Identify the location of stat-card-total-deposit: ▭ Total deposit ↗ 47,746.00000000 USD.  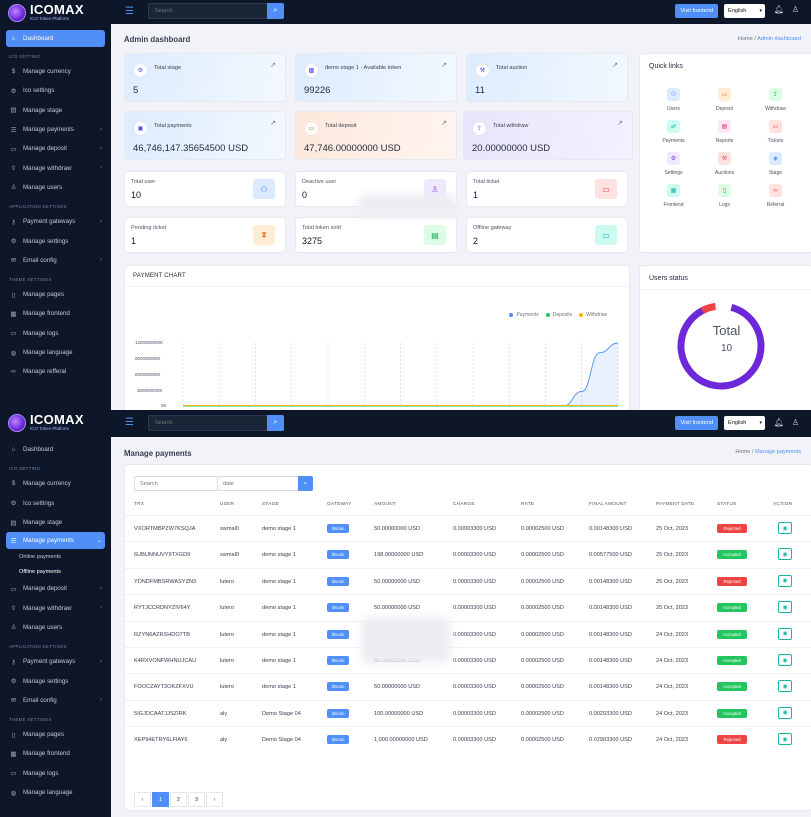
(376, 135).